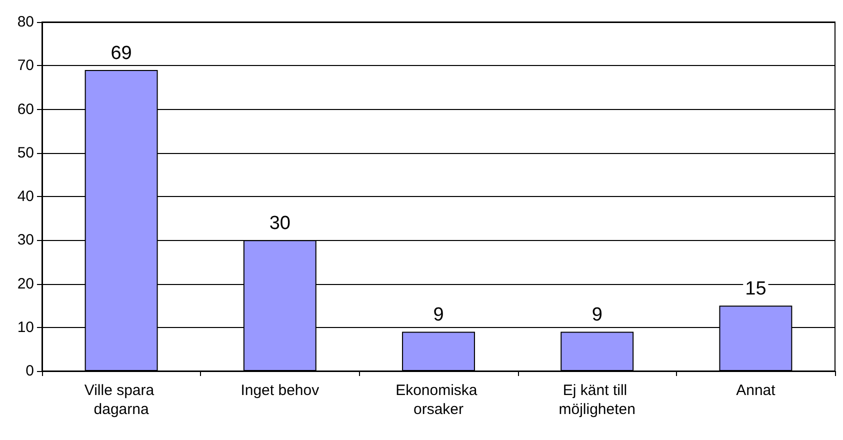  Describe the element at coordinates (25, 196) in the screenshot. I see `y-tick-label: 40` at that location.